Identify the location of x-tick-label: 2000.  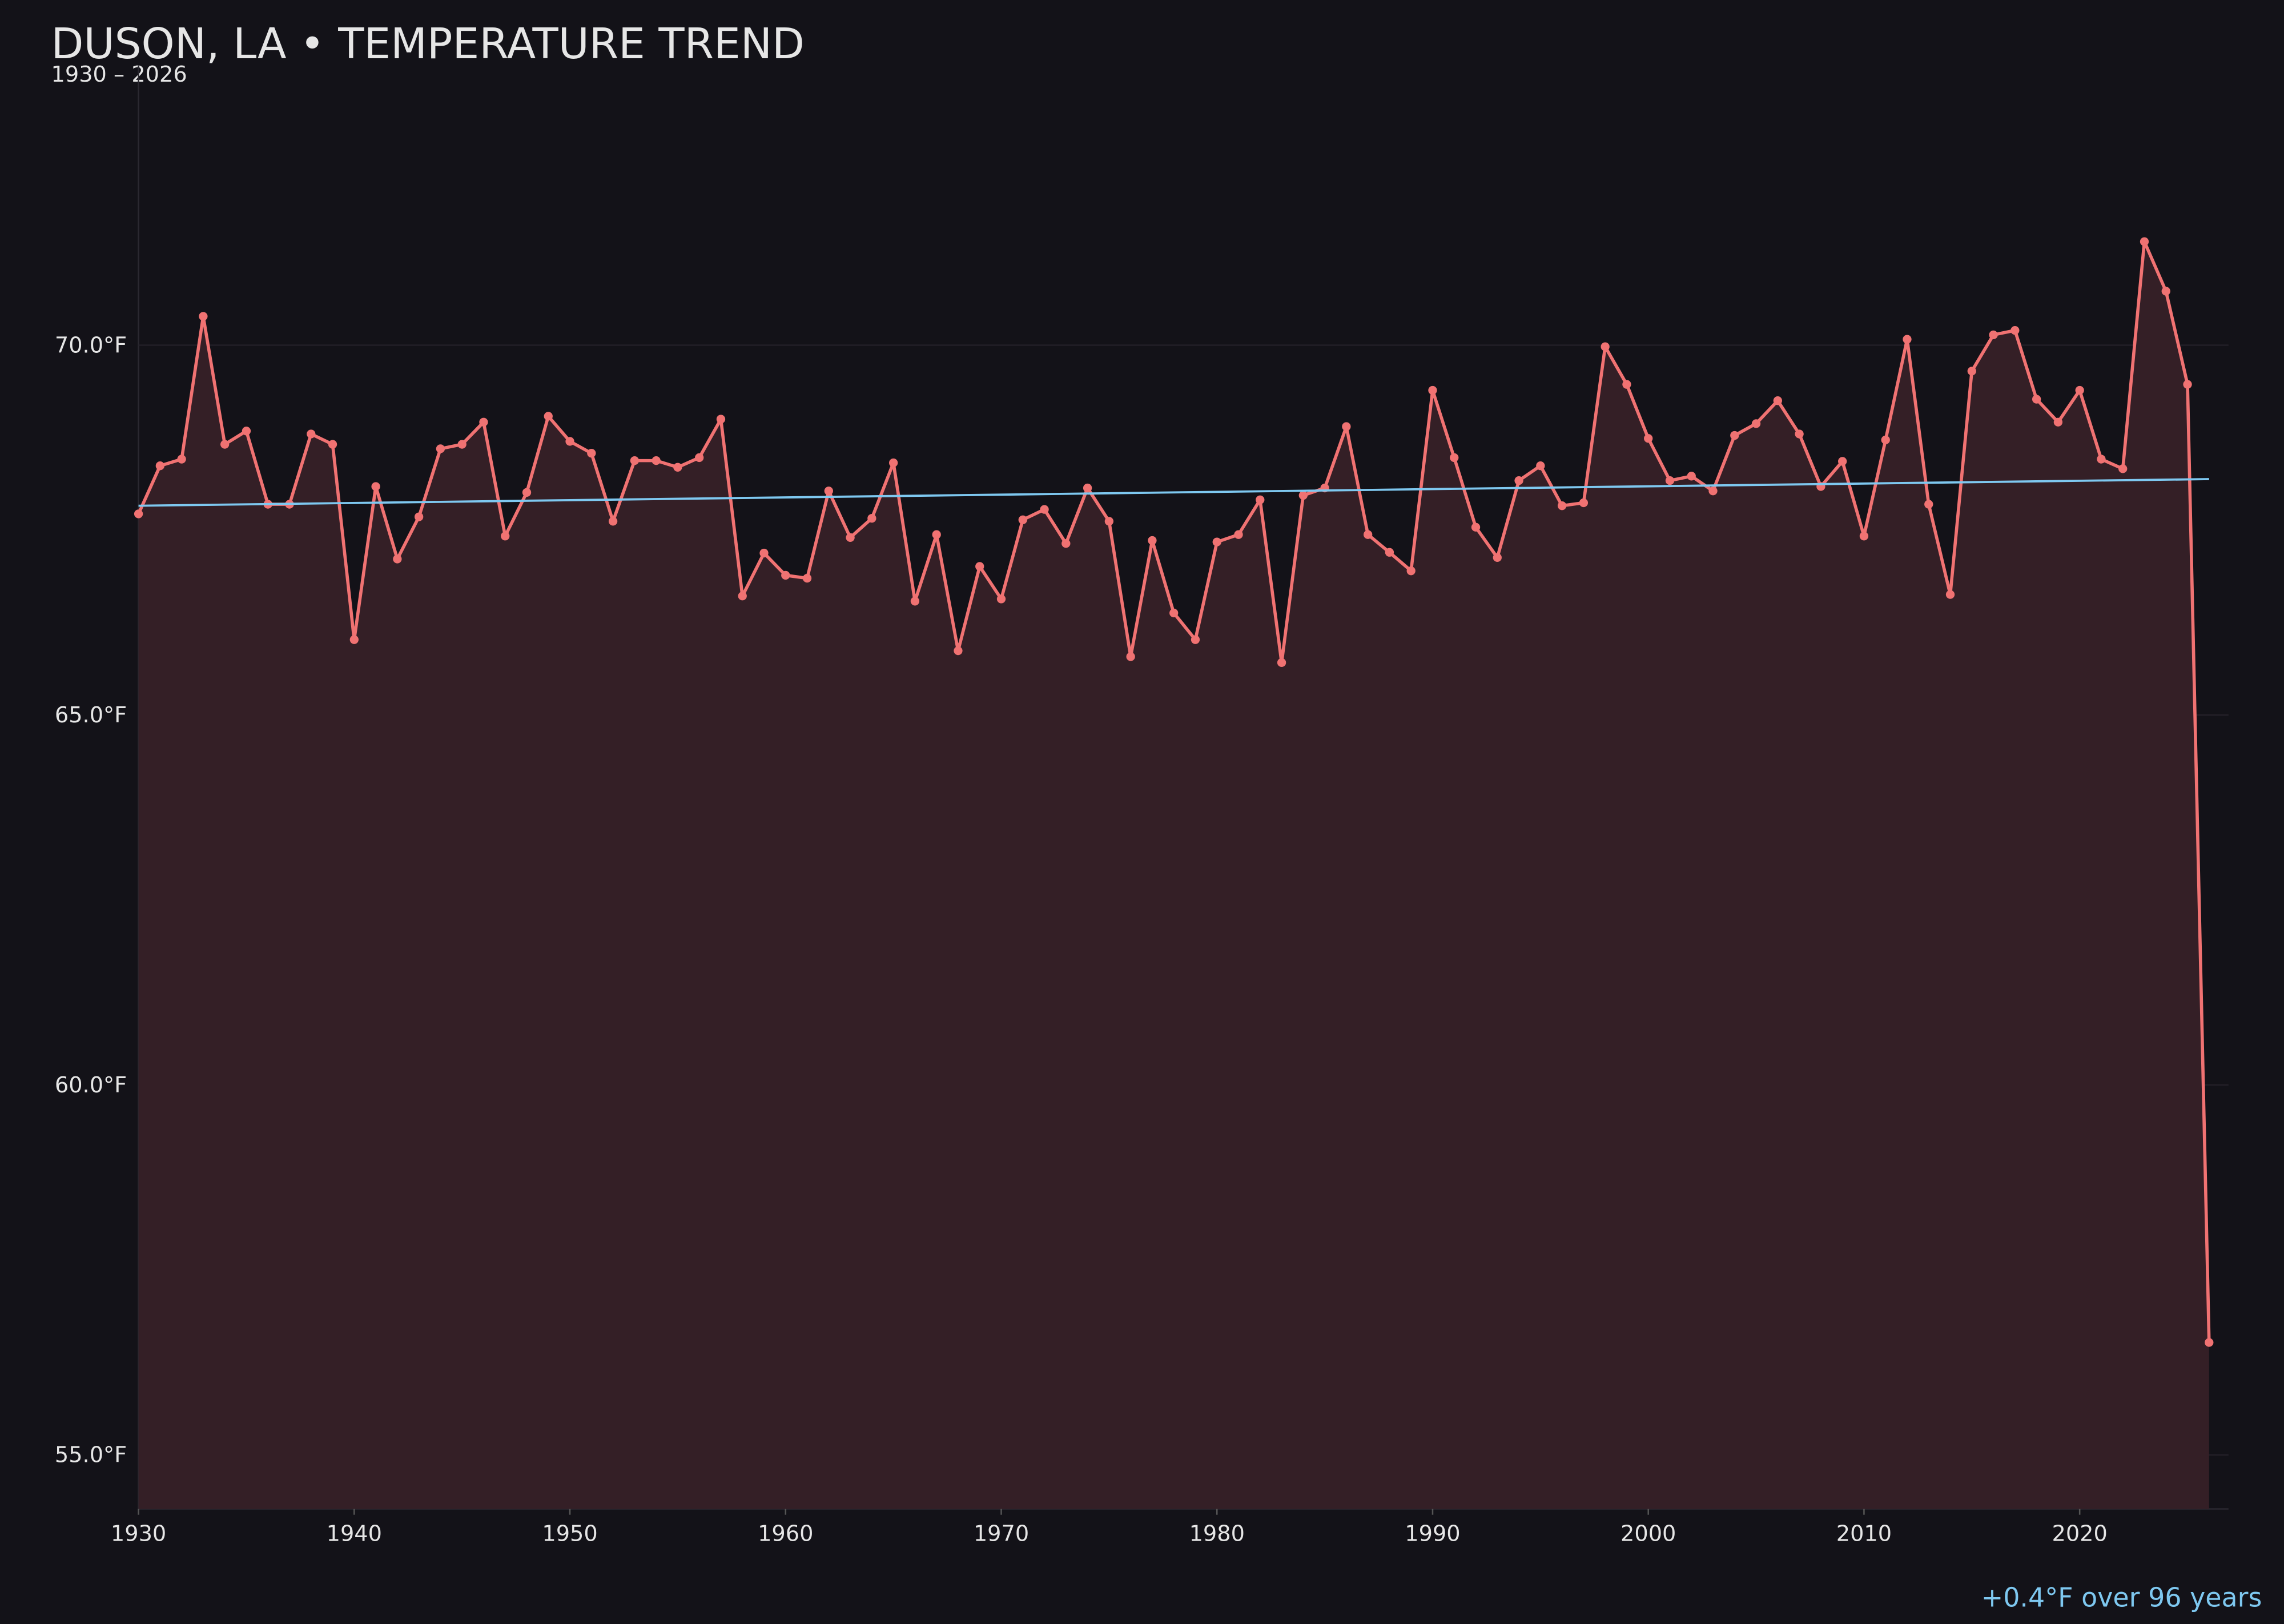
(1648, 1534).